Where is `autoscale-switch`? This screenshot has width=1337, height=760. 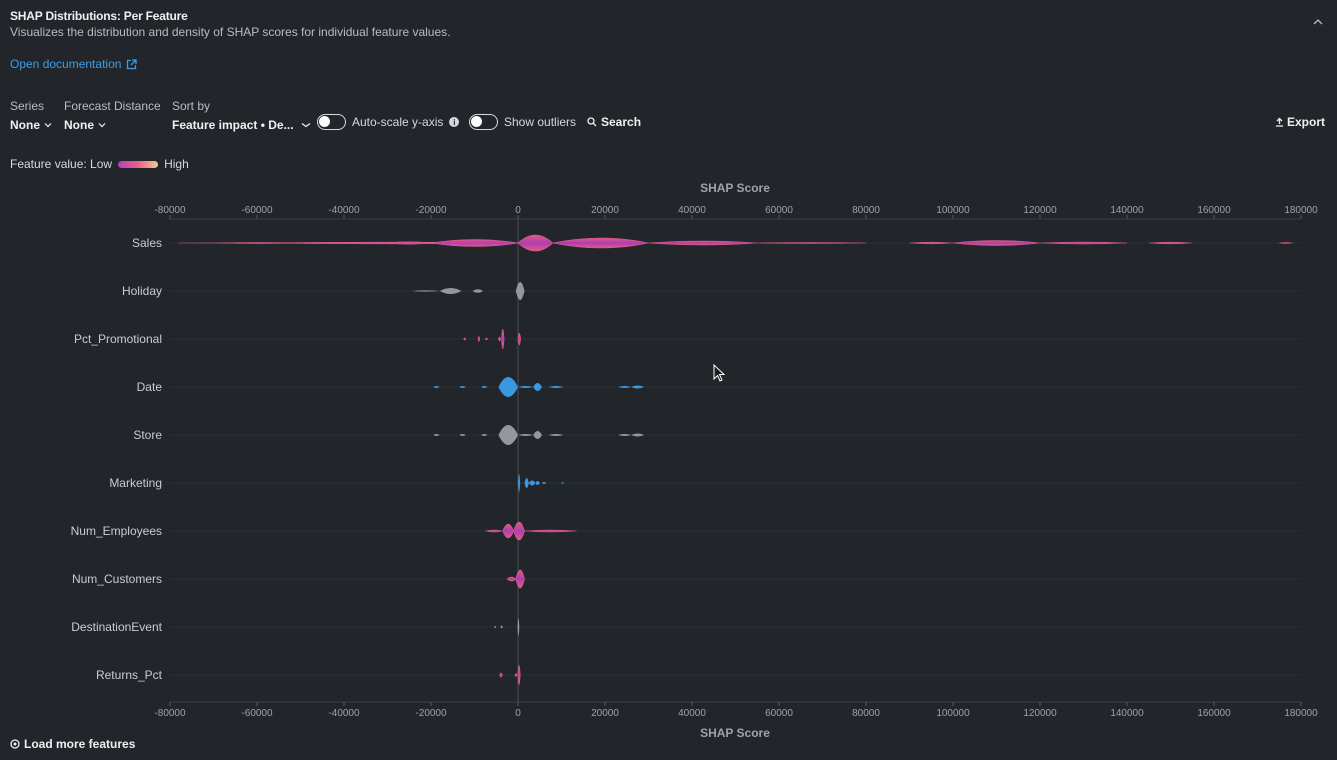 autoscale-switch is located at coordinates (331, 122).